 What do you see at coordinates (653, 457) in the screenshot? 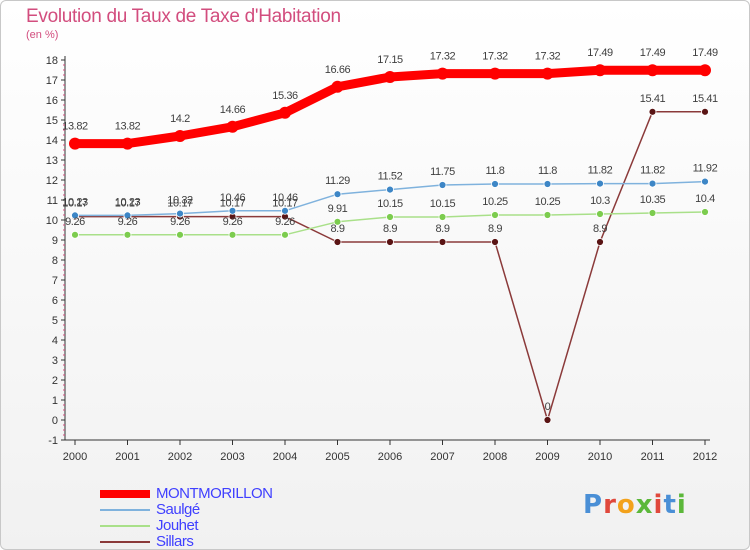
I see `x-tick-label: 2011` at bounding box center [653, 457].